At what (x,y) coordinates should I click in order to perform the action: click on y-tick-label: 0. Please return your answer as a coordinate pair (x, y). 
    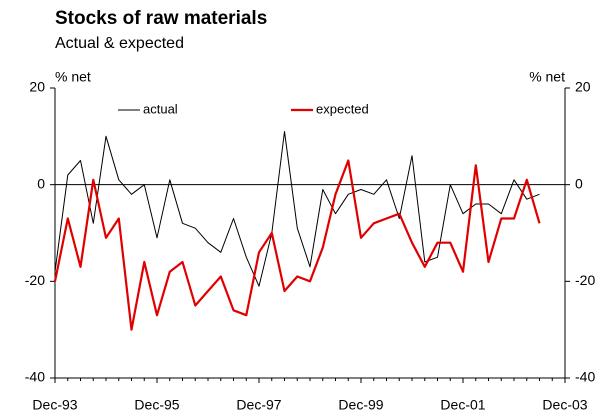
    Looking at the image, I should click on (41, 183).